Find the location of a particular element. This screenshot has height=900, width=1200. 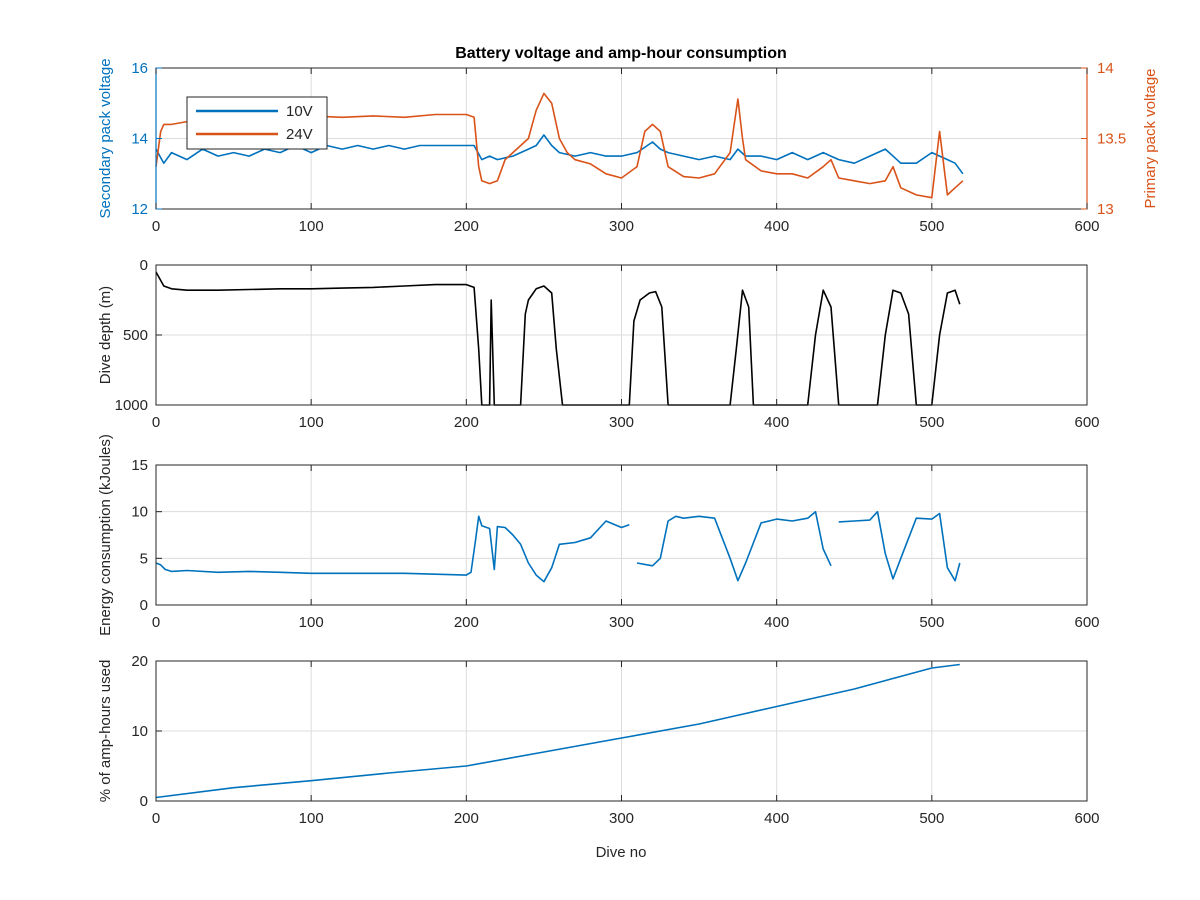

chart-title: Battery voltage and amp-hour consumption is located at coordinates (621, 53).